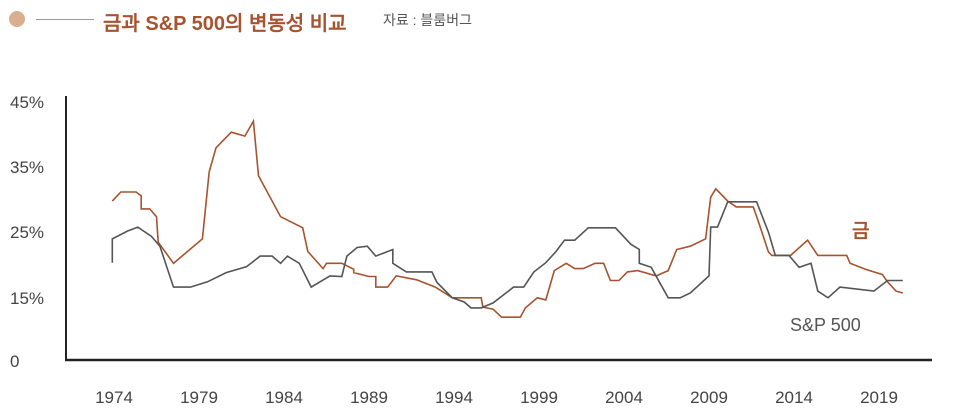 The image size is (975, 419). Describe the element at coordinates (454, 397) in the screenshot. I see `x-tick-label: 1994` at that location.